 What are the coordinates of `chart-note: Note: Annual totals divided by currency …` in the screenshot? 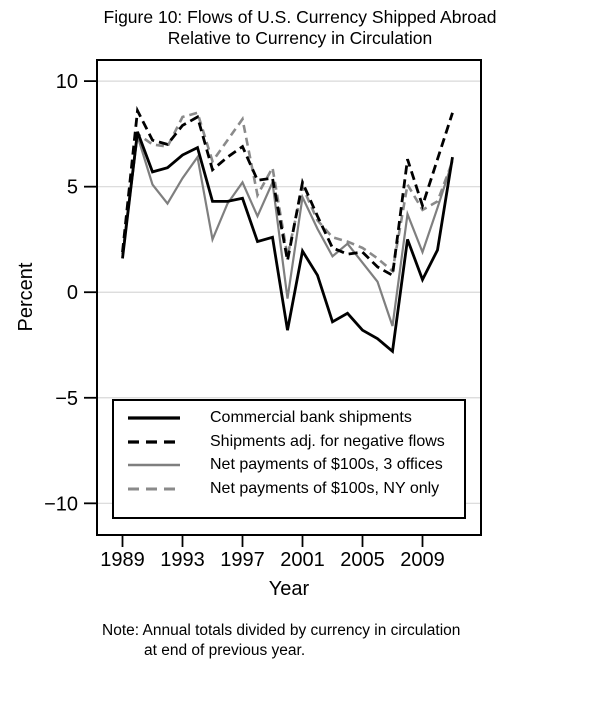 It's located at (281, 641).